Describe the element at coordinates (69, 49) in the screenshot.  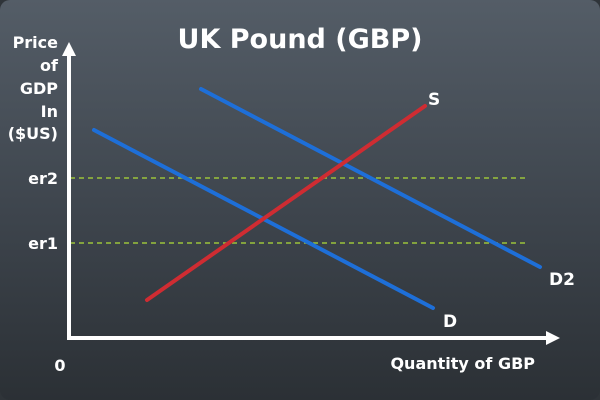
I see `y-axis-arrowhead` at that location.